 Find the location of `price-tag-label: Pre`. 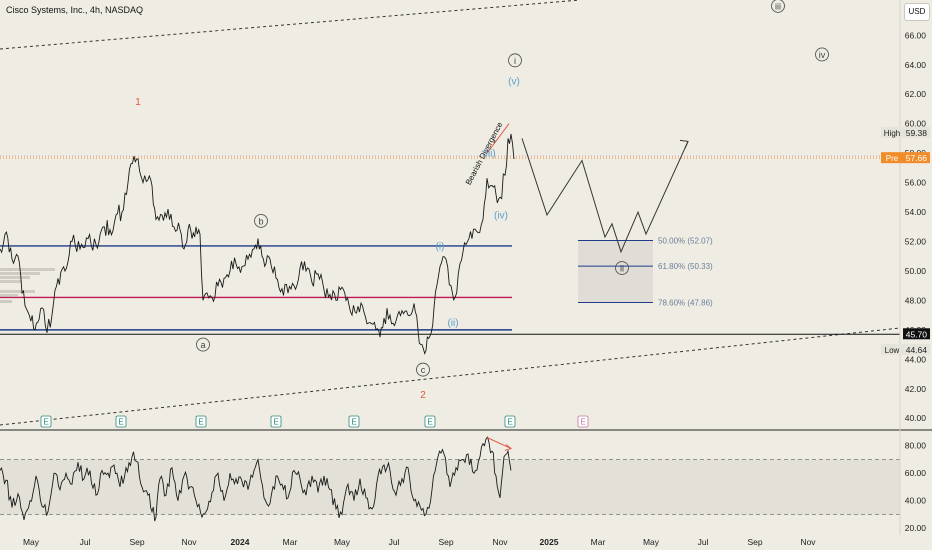

price-tag-label: Pre is located at coordinates (892, 158).